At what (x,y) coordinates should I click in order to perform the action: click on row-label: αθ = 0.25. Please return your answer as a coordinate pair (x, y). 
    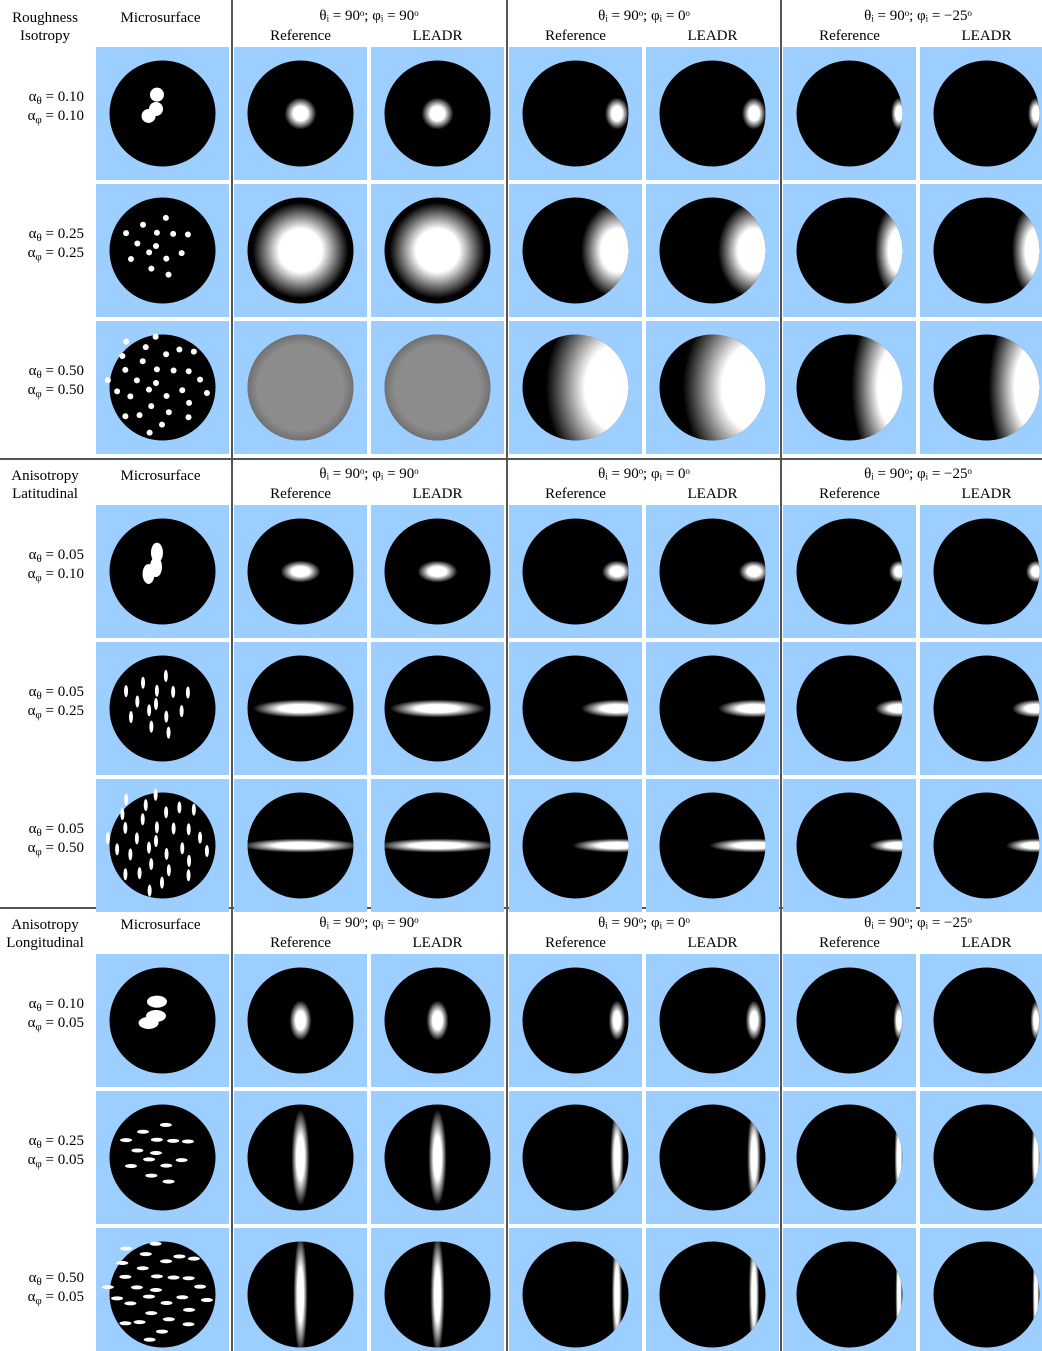
    Looking at the image, I should click on (42, 235).